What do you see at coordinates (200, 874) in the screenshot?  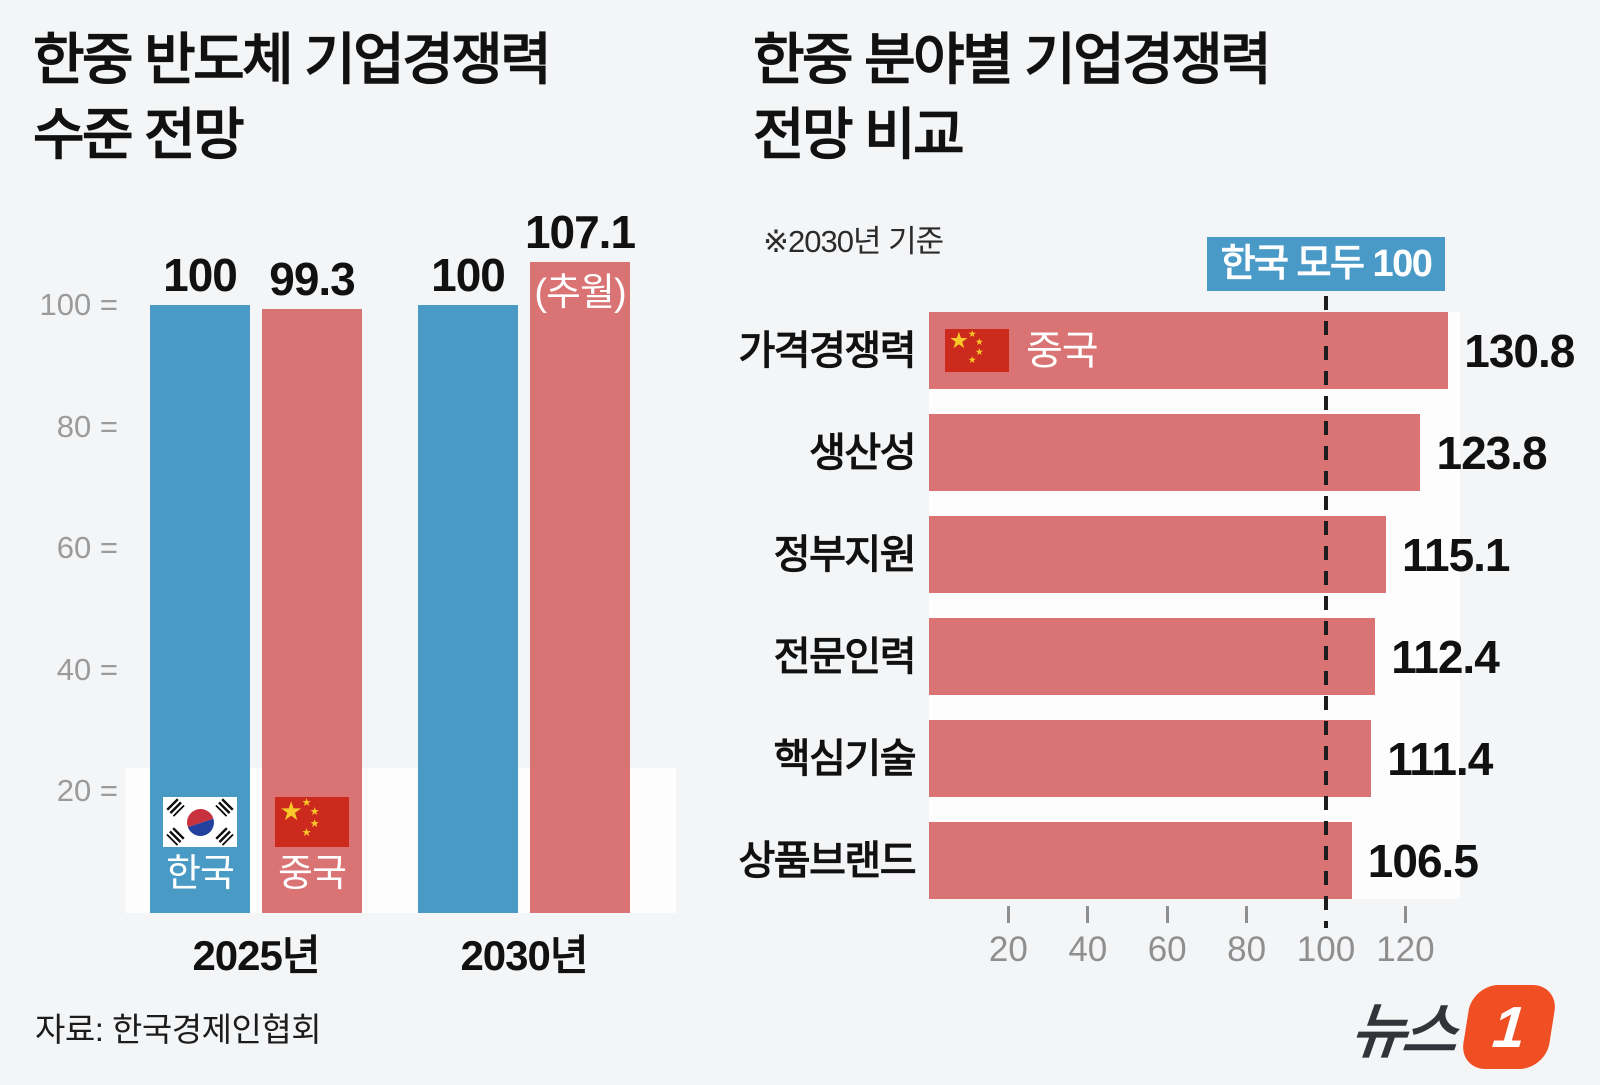 I see `bar-series-label-한국: 한국` at bounding box center [200, 874].